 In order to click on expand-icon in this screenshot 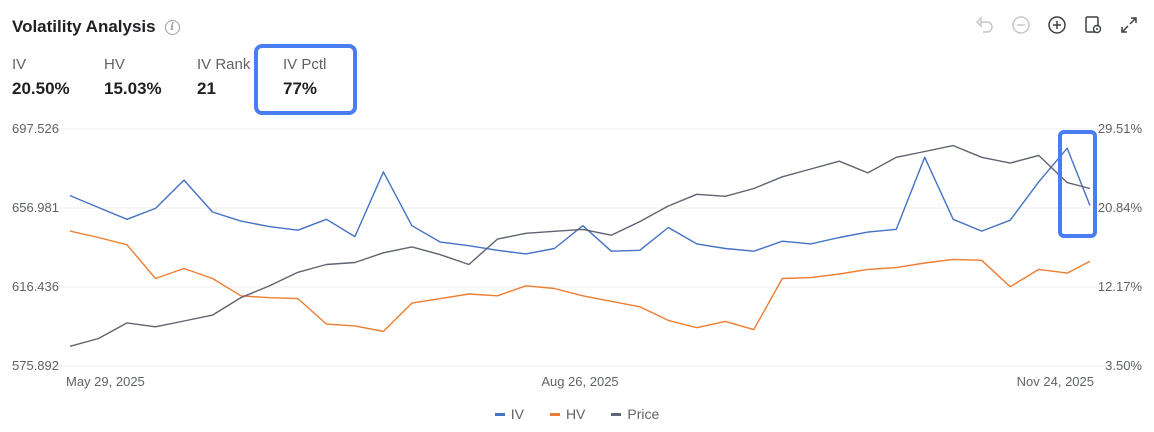, I will do `click(1129, 25)`.